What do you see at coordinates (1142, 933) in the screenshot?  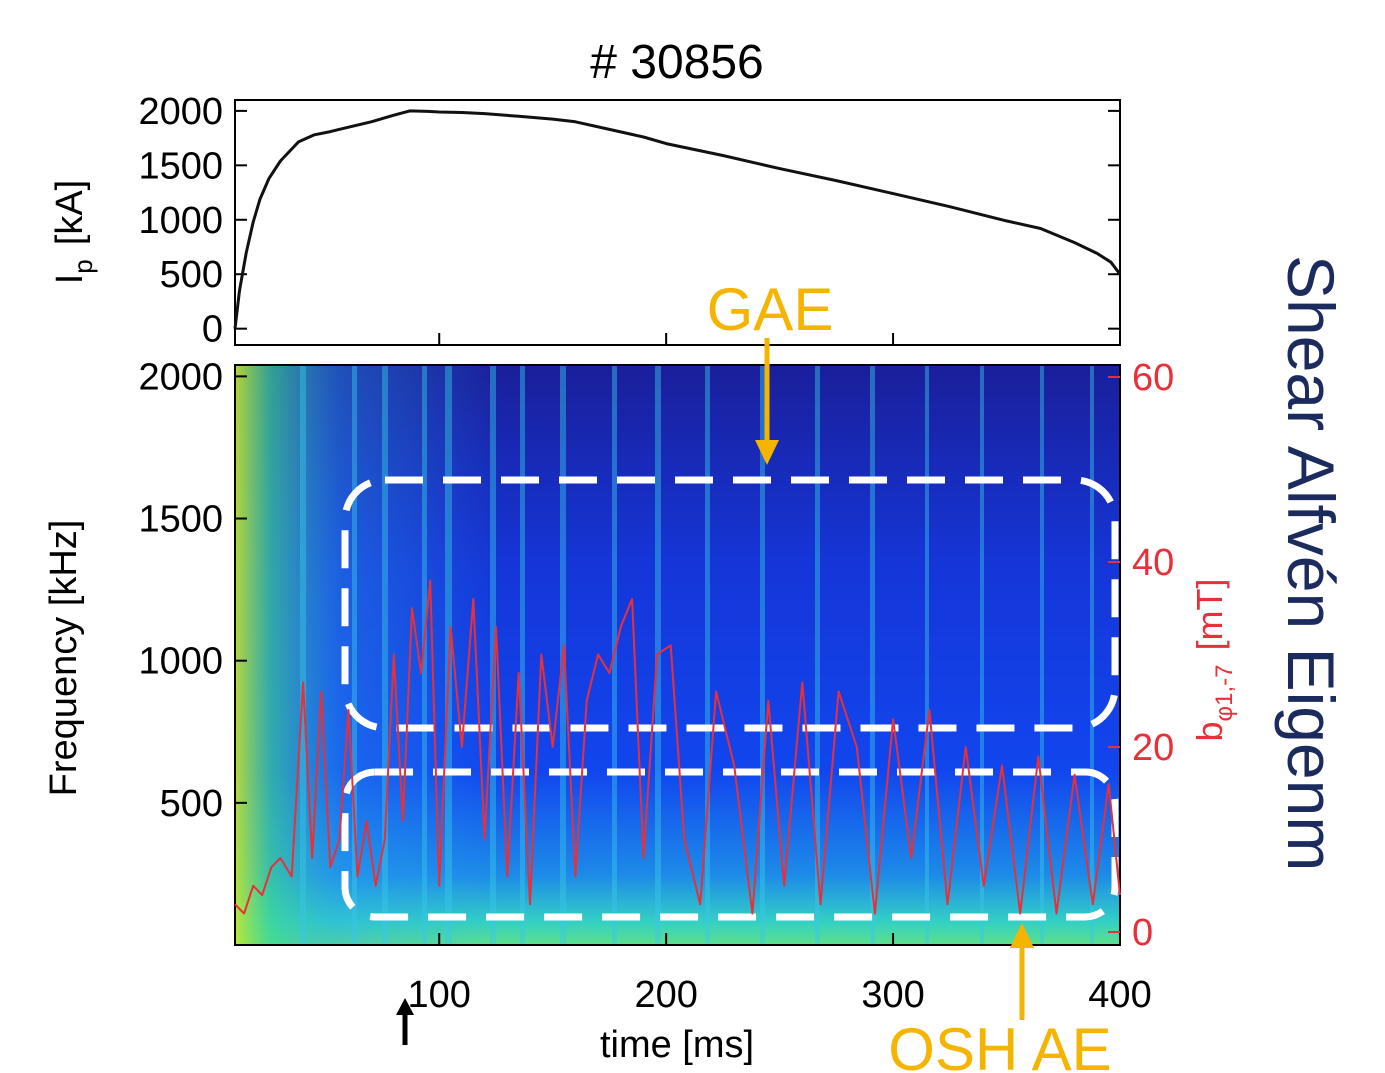 I see `y2-tick-label: 0` at bounding box center [1142, 933].